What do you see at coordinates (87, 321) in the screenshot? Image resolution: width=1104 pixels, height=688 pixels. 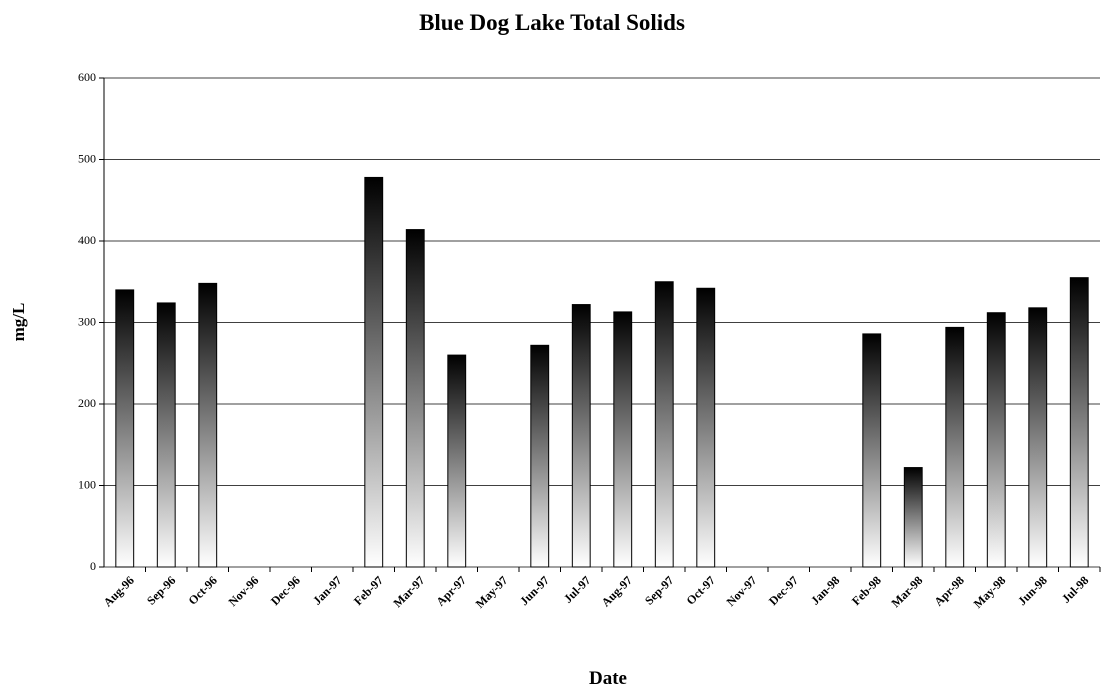 I see `y-tick-label: 300` at bounding box center [87, 321].